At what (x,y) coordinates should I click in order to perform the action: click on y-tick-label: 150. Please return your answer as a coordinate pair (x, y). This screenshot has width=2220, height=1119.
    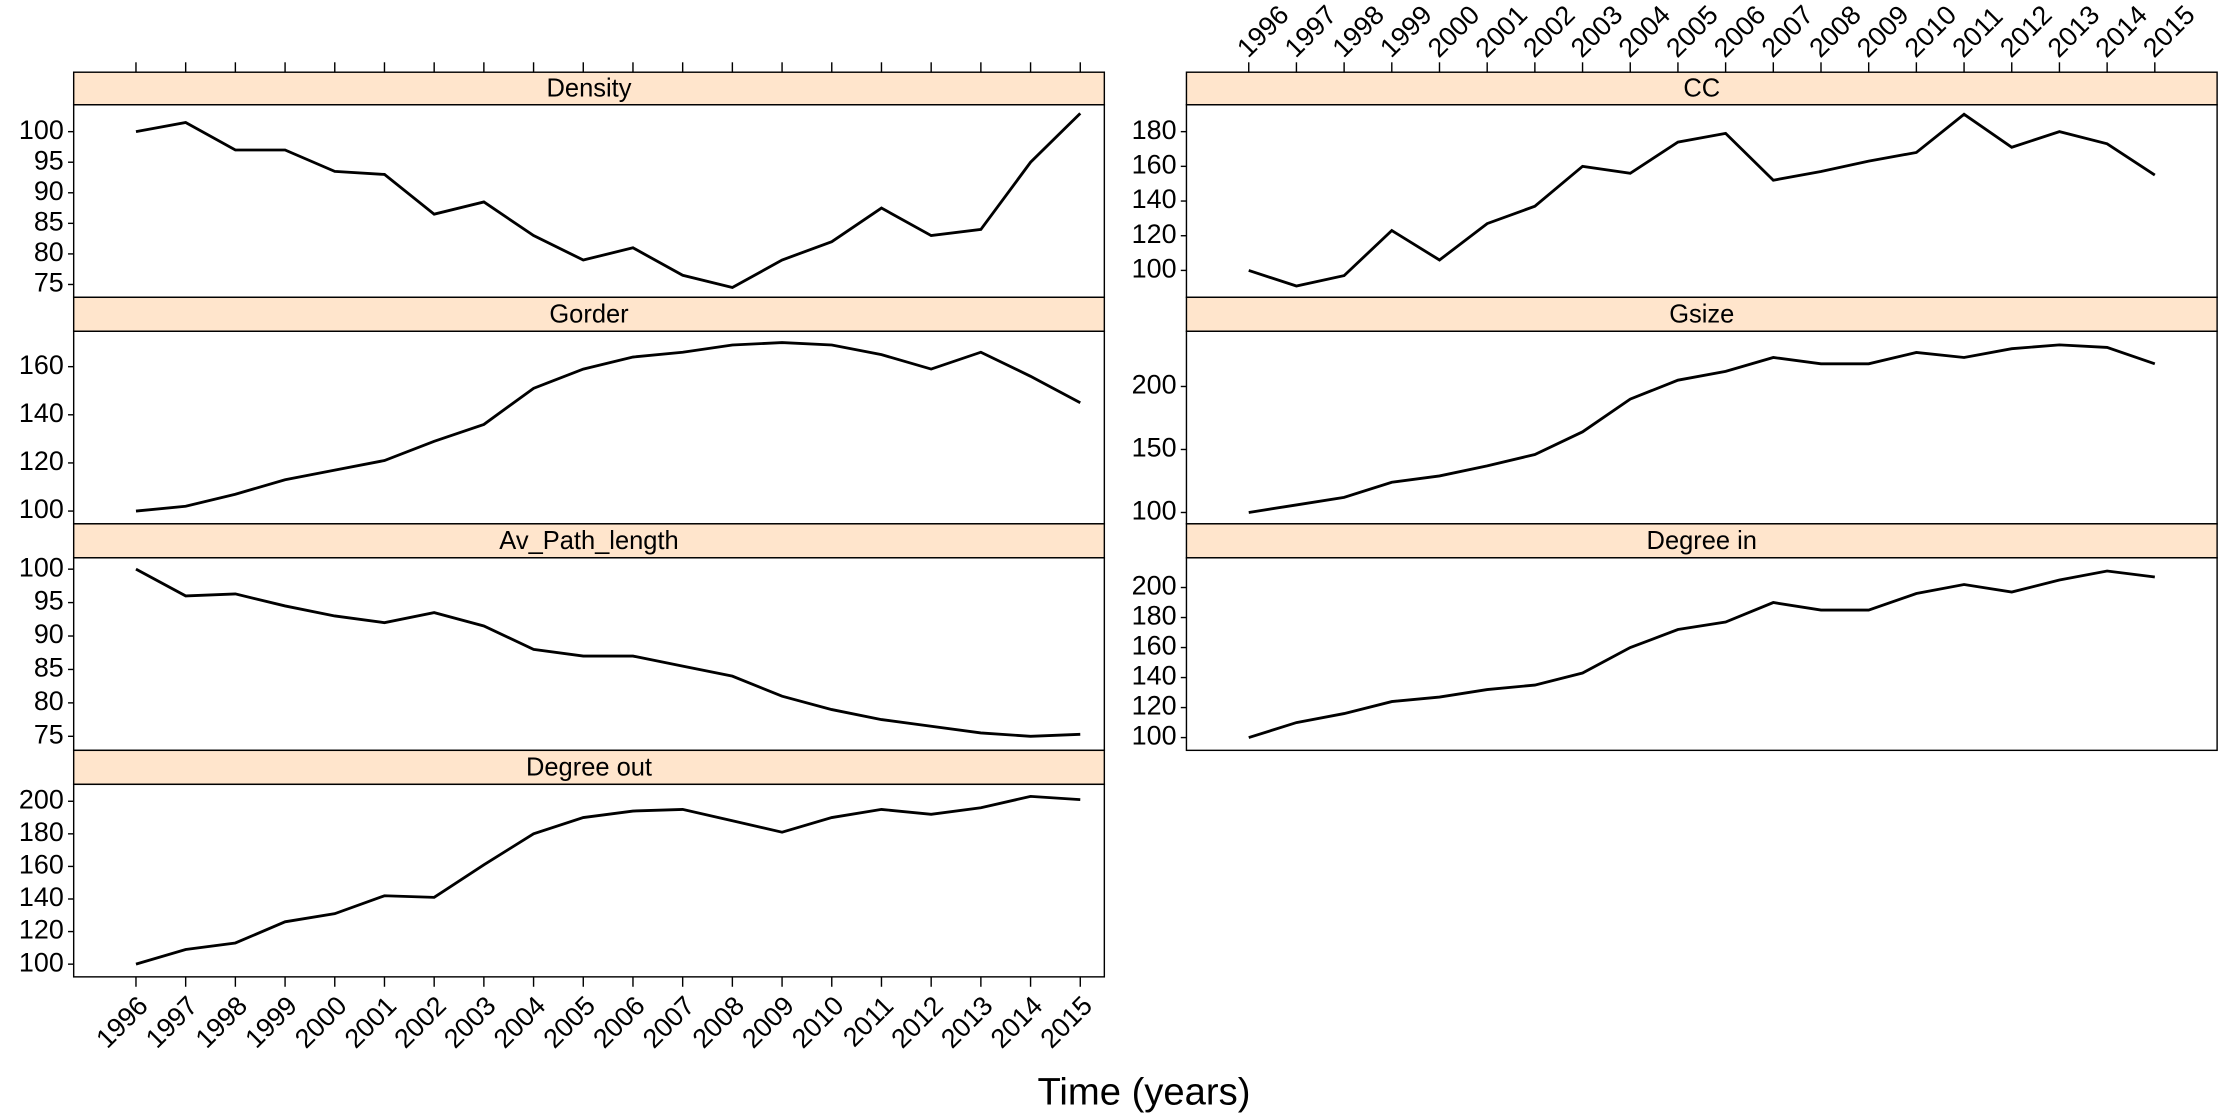
    Looking at the image, I should click on (1154, 448).